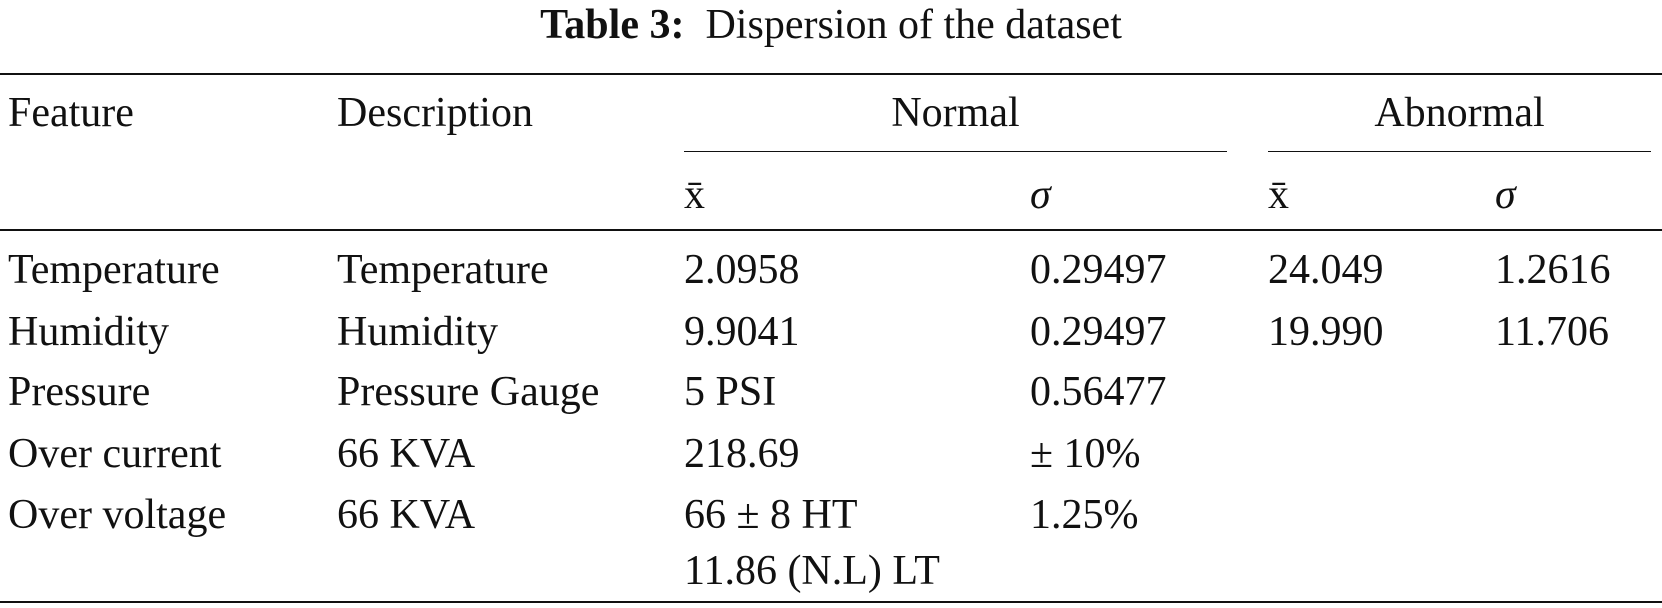 The height and width of the screenshot is (608, 1662). Describe the element at coordinates (742, 332) in the screenshot. I see `table-cell: 9.9041` at that location.